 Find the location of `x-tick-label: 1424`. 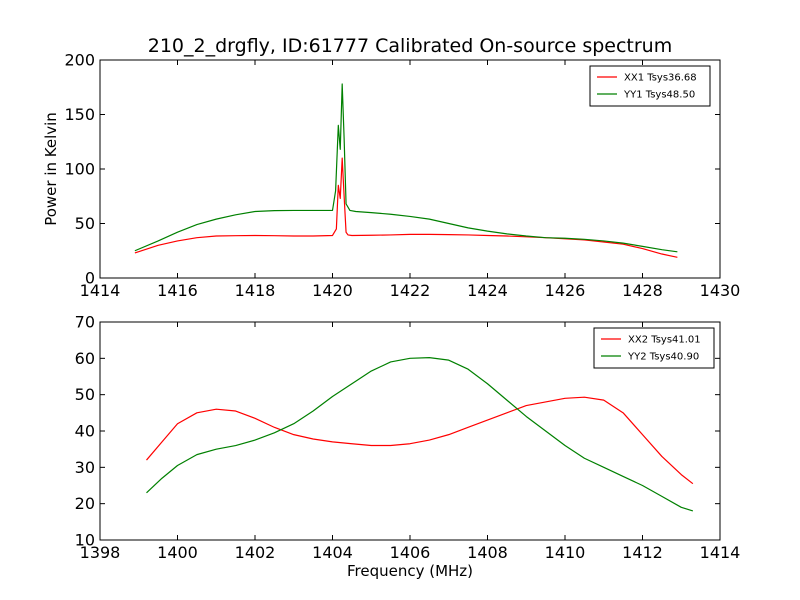

x-tick-label: 1424 is located at coordinates (487, 290).